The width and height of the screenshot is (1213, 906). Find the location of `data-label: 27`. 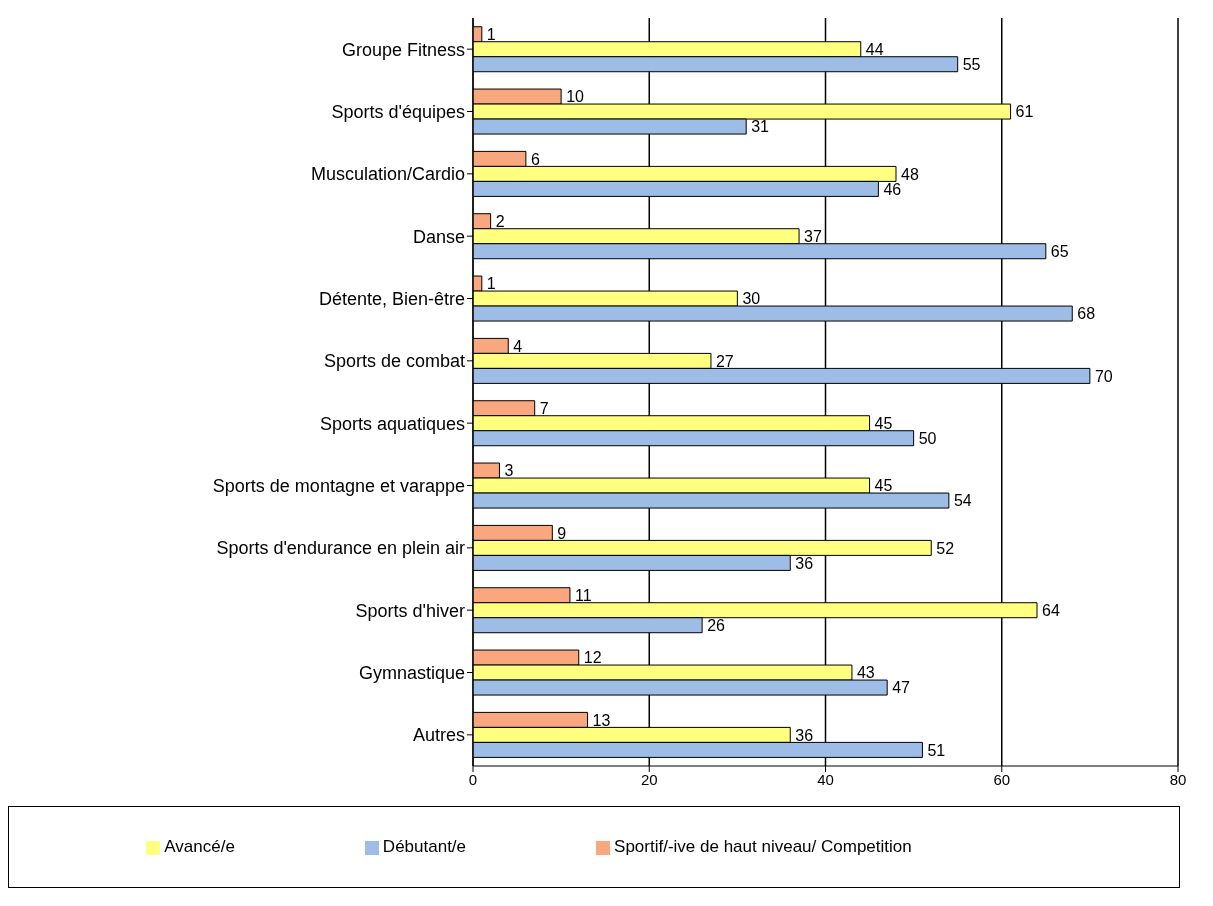

data-label: 27 is located at coordinates (724, 361).